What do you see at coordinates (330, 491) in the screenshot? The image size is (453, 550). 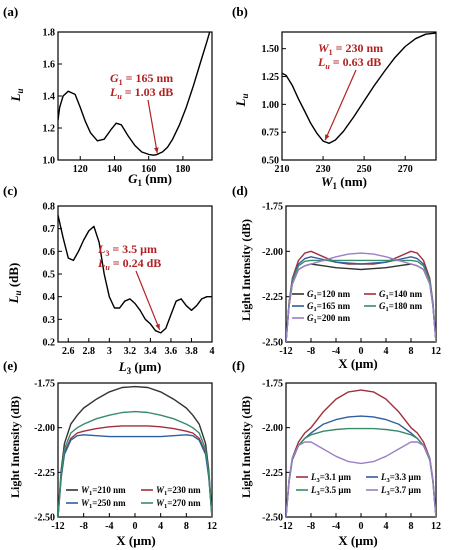 I see `legend-entry: L3=3.5 μm` at bounding box center [330, 491].